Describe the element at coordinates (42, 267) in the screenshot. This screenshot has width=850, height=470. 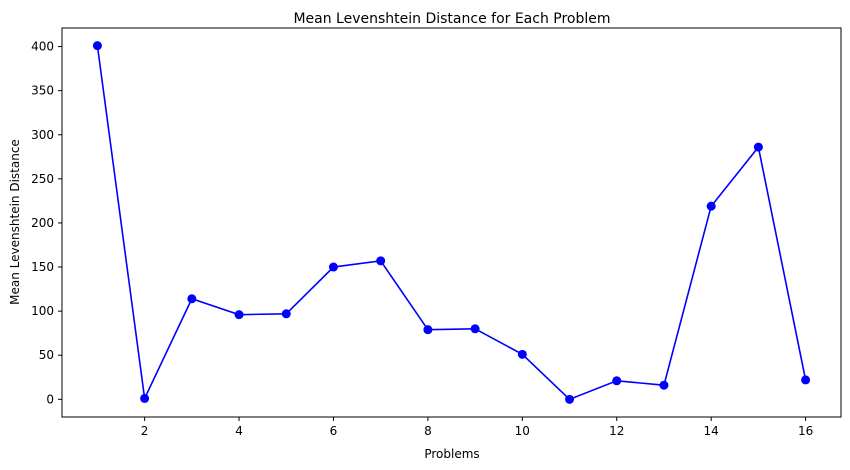
I see `y-tick-label: 150` at that location.